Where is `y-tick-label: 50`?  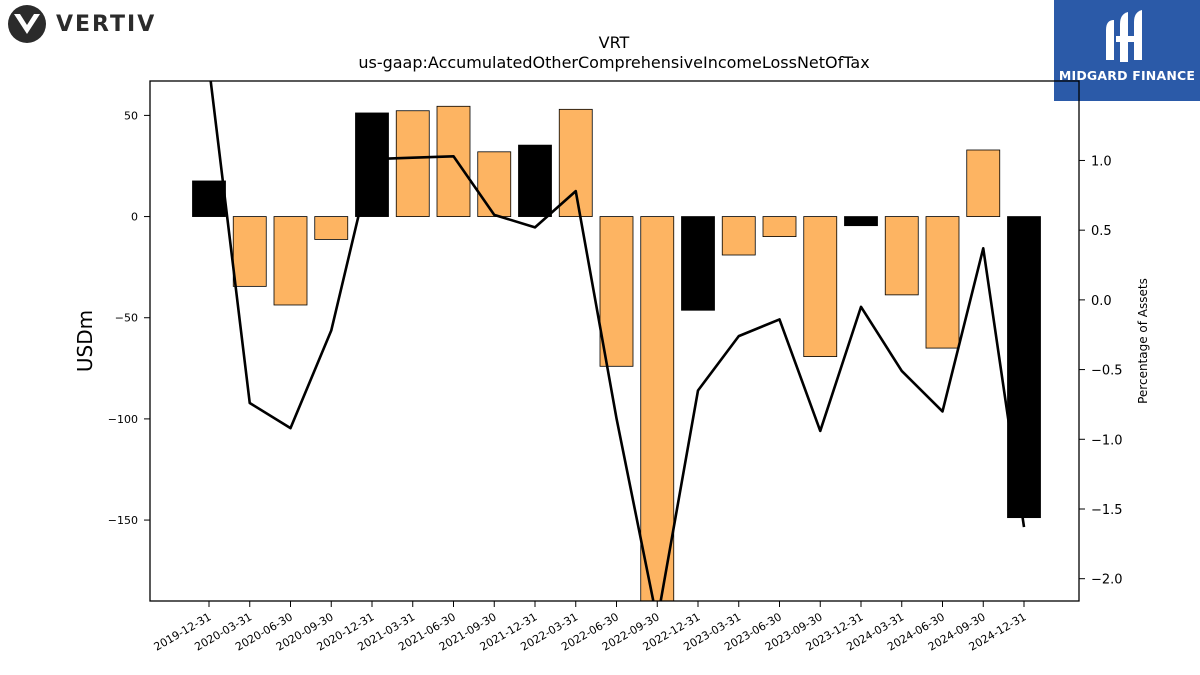
y-tick-label: 50 is located at coordinates (131, 115).